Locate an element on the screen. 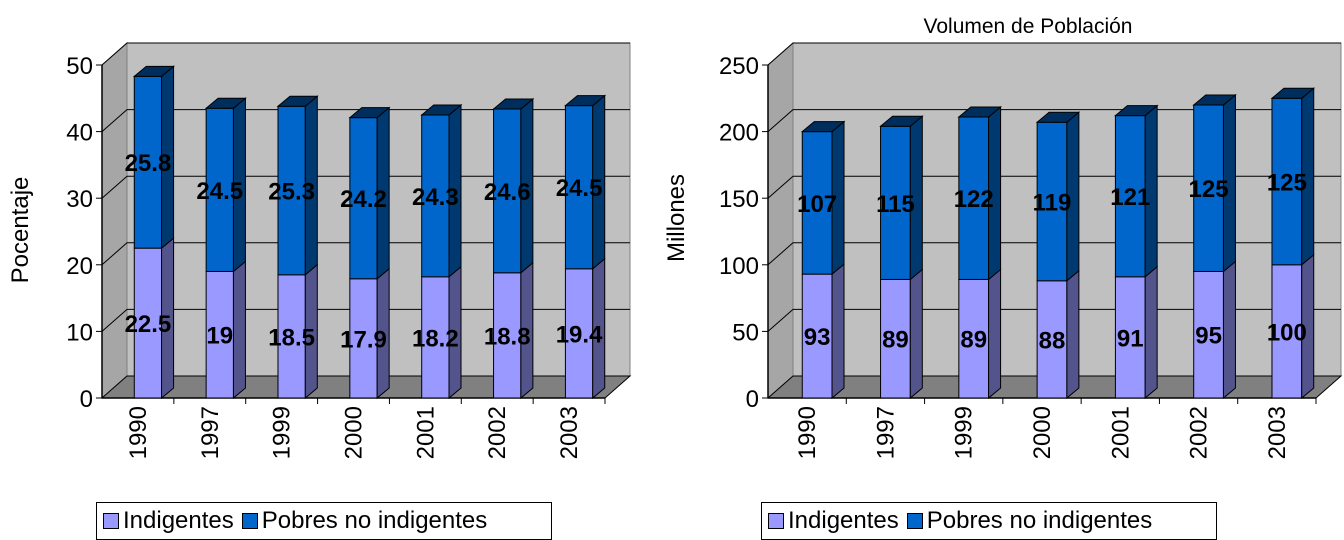 This screenshot has width=1344, height=540. data-label: 19 is located at coordinates (219, 336).